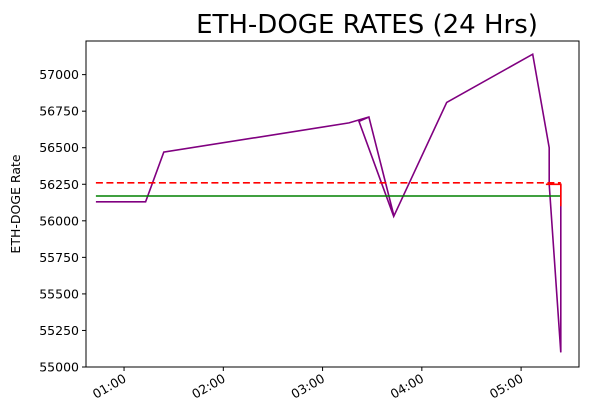 This screenshot has height=418, width=592. I want to click on y-tick-label: 57000, so click(59, 74).